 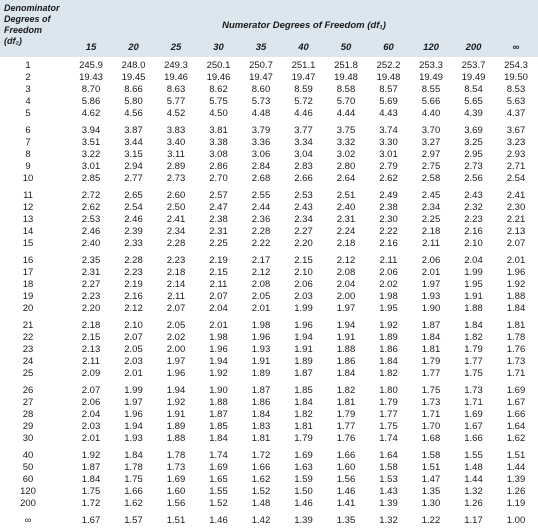 I want to click on row-label: 9, so click(x=28, y=166).